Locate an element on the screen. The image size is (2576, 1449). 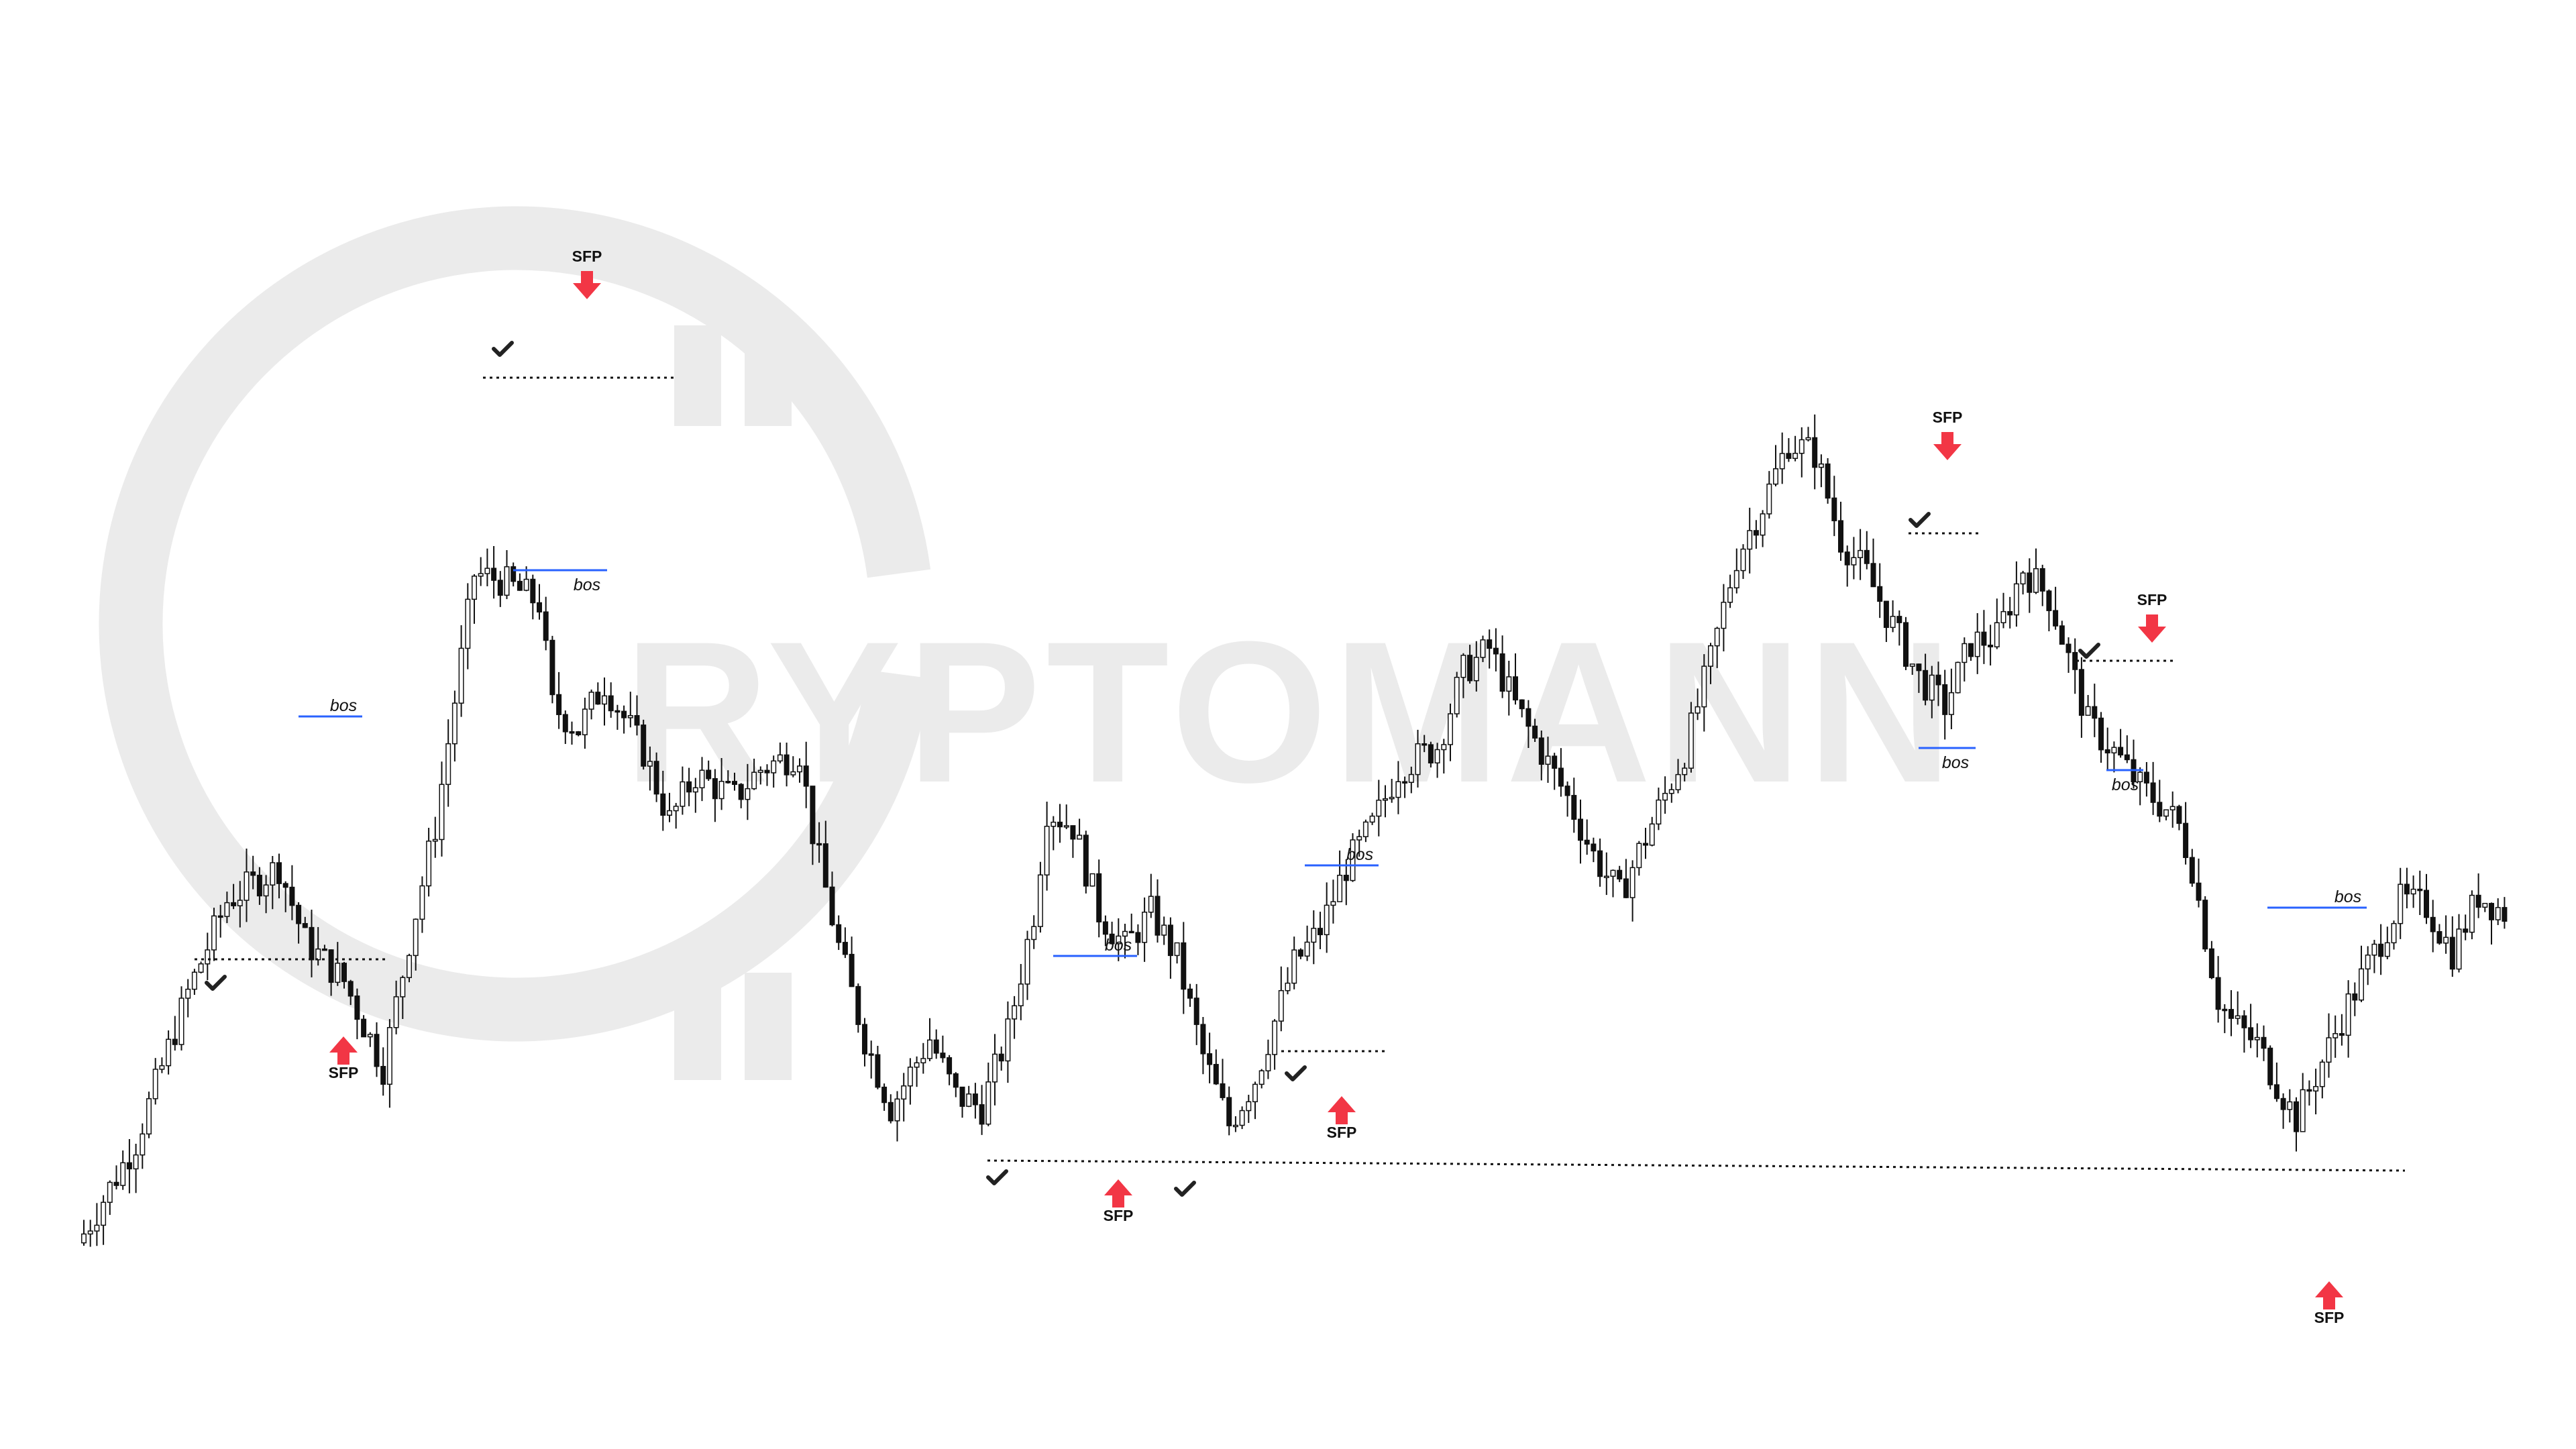
arrow-down-icon is located at coordinates (587, 285).